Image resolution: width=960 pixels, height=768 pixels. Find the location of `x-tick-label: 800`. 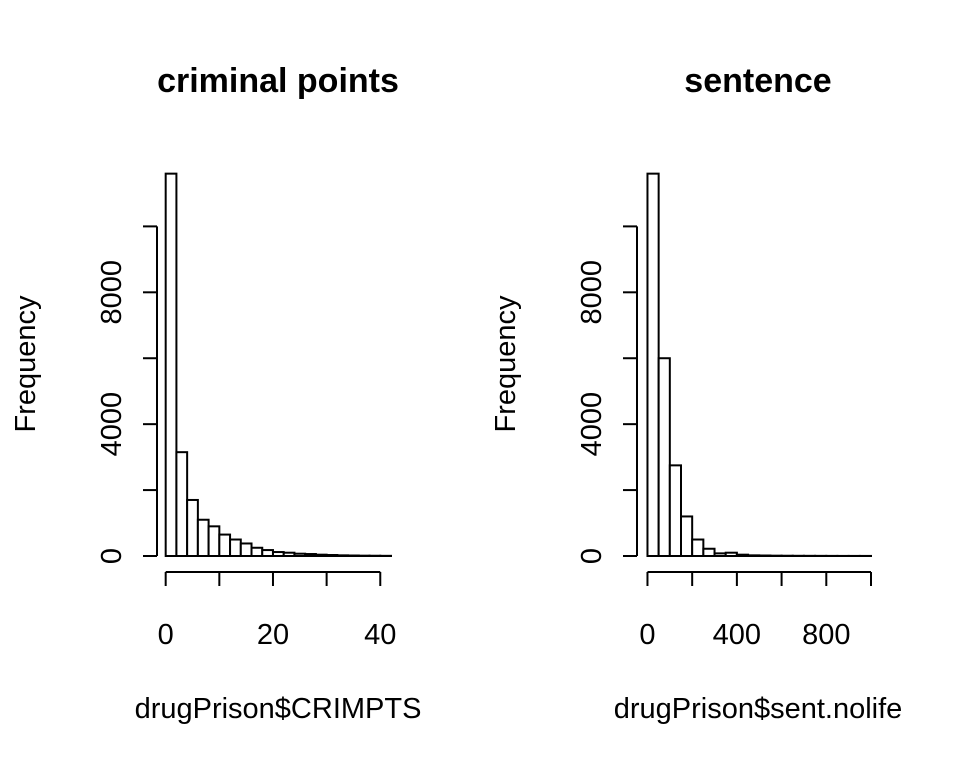

x-tick-label: 800 is located at coordinates (826, 635).